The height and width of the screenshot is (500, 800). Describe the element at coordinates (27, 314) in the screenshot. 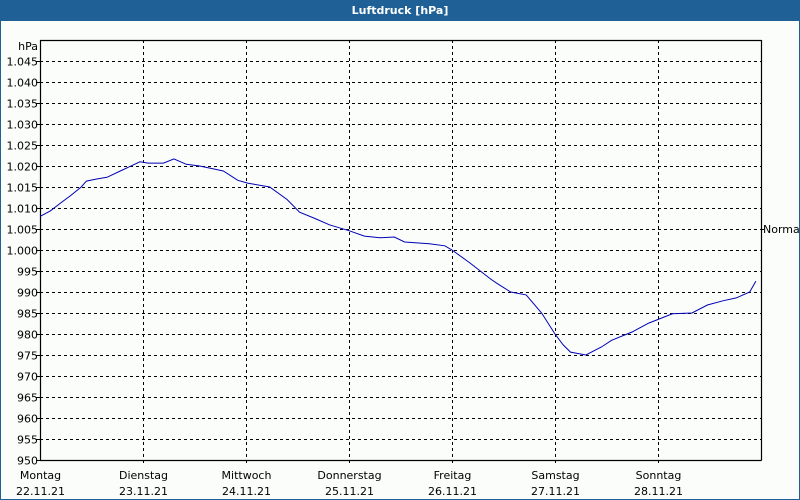

I see `y-tick-label: 985` at that location.